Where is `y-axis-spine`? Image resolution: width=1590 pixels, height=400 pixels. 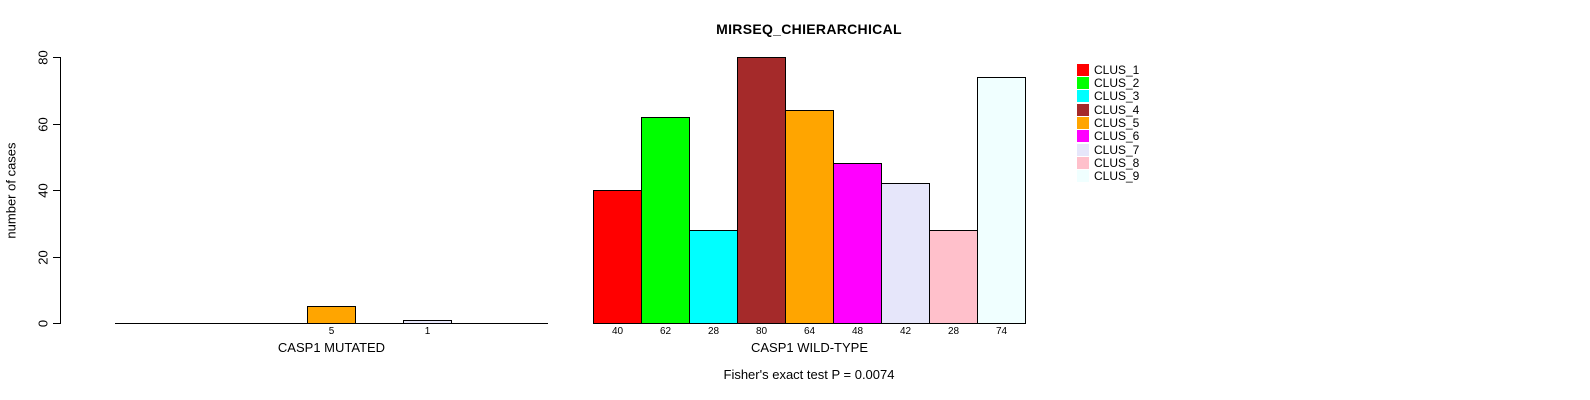 y-axis-spine is located at coordinates (60, 190).